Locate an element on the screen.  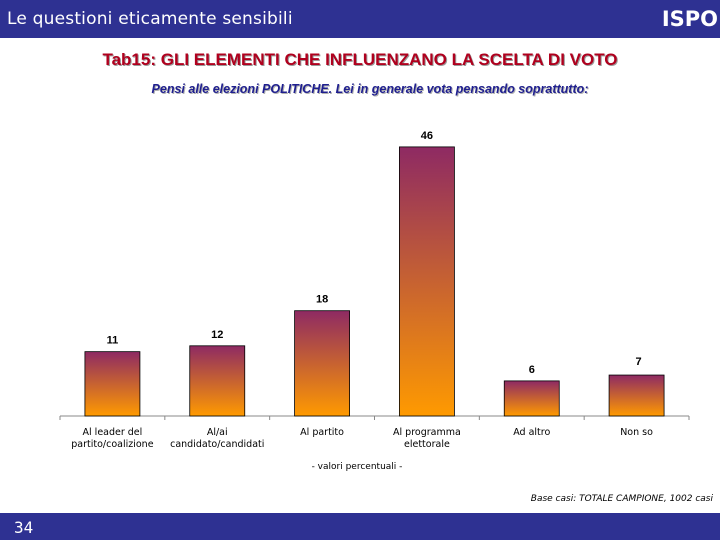
footer-bar: 34 is located at coordinates (360, 526).